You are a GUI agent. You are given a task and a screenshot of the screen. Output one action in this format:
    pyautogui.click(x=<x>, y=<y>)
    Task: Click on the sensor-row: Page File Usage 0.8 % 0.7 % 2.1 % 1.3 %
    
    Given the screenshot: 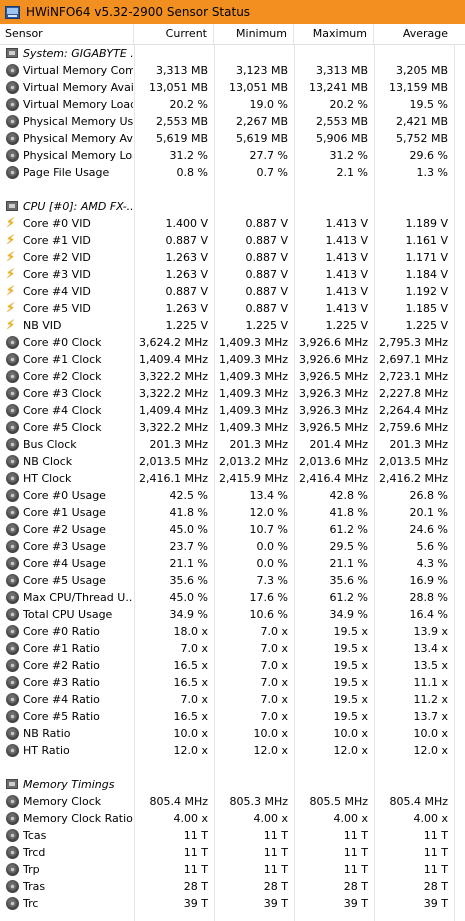 What is the action you would take?
    pyautogui.click(x=232, y=172)
    